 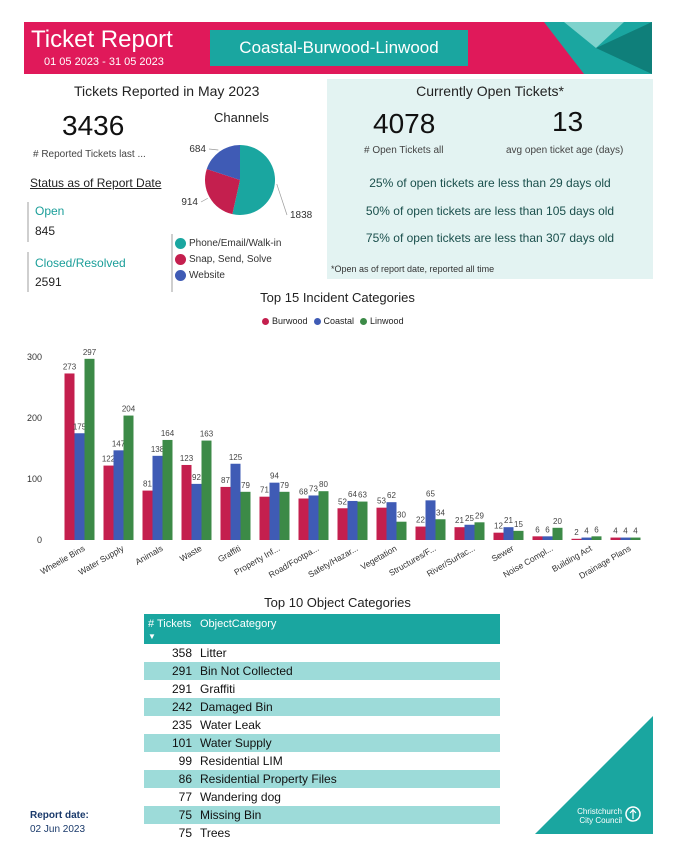 I want to click on council-logo-icon, so click(x=633, y=814).